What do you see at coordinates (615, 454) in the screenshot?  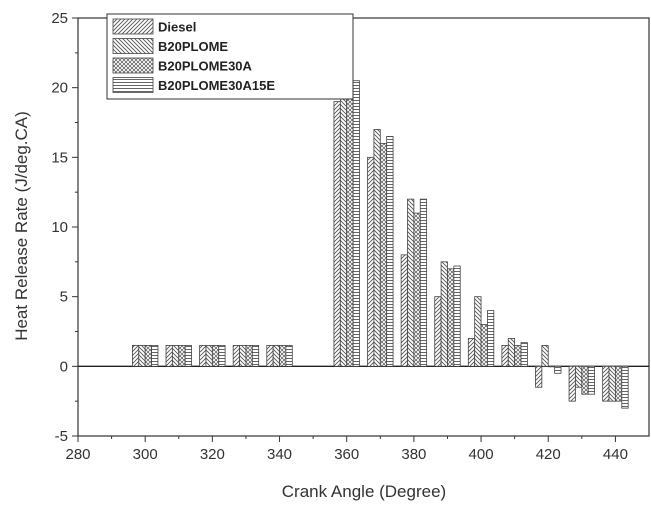 I see `x-tick-label: 440` at bounding box center [615, 454].